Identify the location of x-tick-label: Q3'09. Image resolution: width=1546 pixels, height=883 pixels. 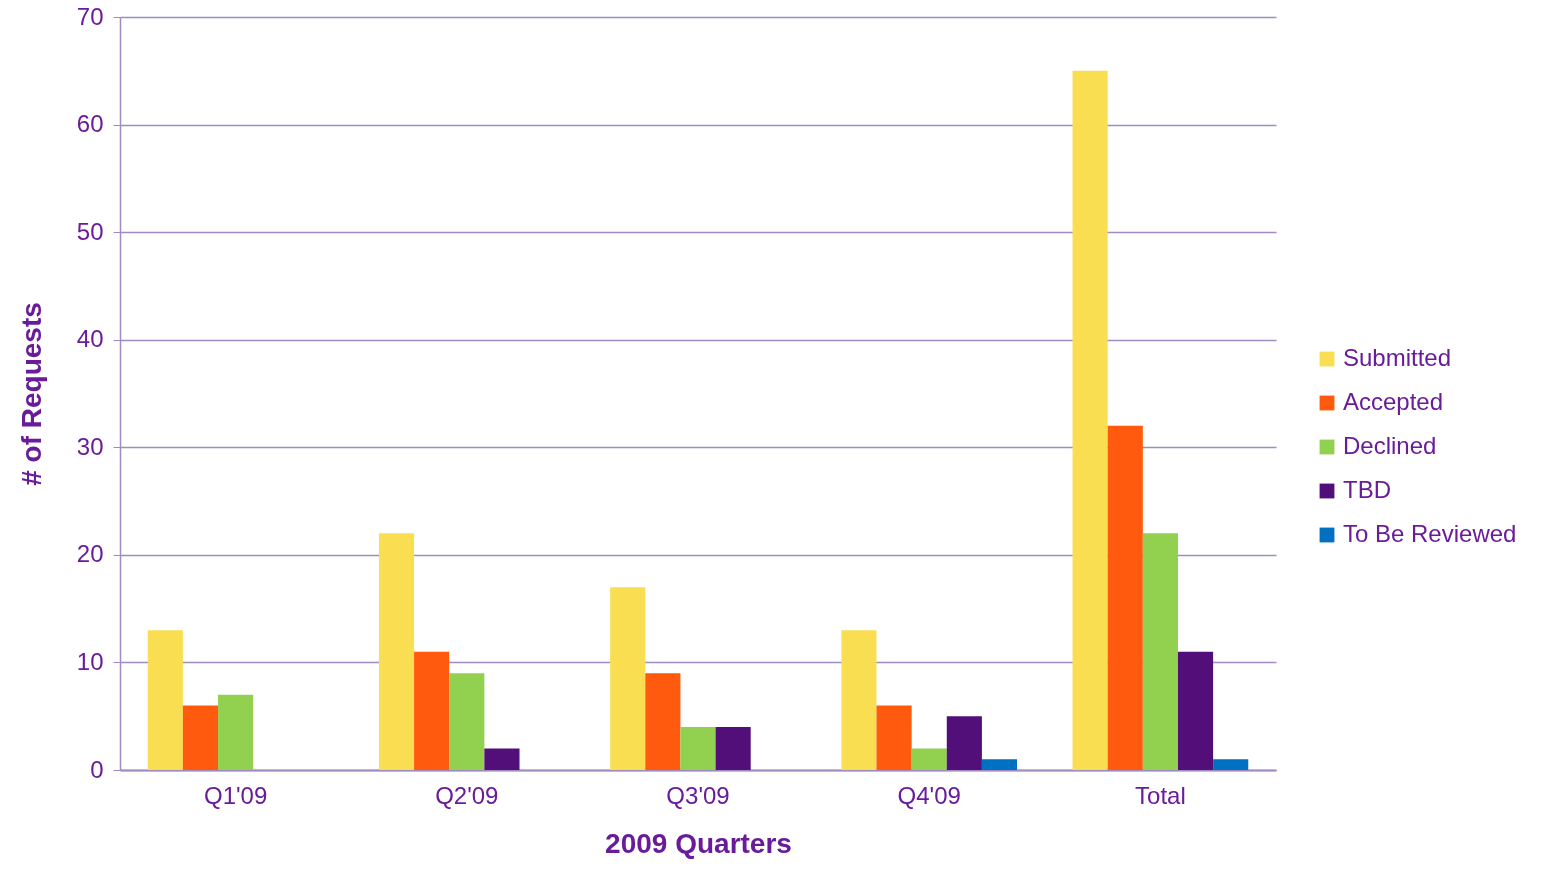
(698, 795).